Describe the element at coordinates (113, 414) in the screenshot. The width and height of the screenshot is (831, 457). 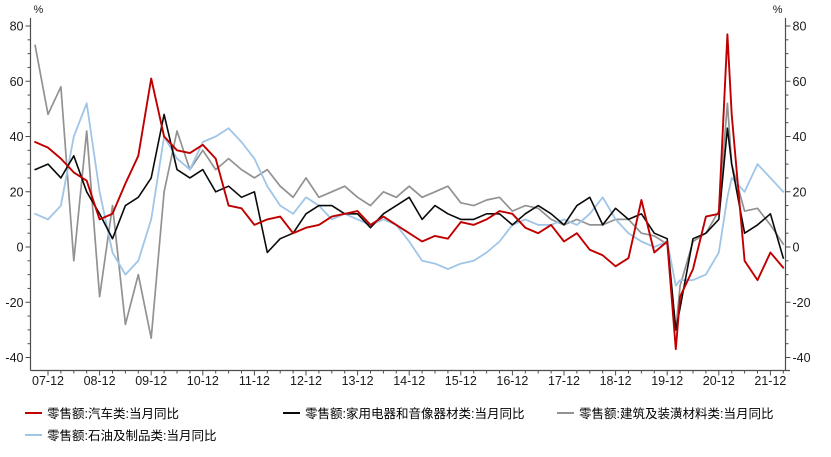
I see `legend-label-auto: 零售额:汽车类:当月同比` at that location.